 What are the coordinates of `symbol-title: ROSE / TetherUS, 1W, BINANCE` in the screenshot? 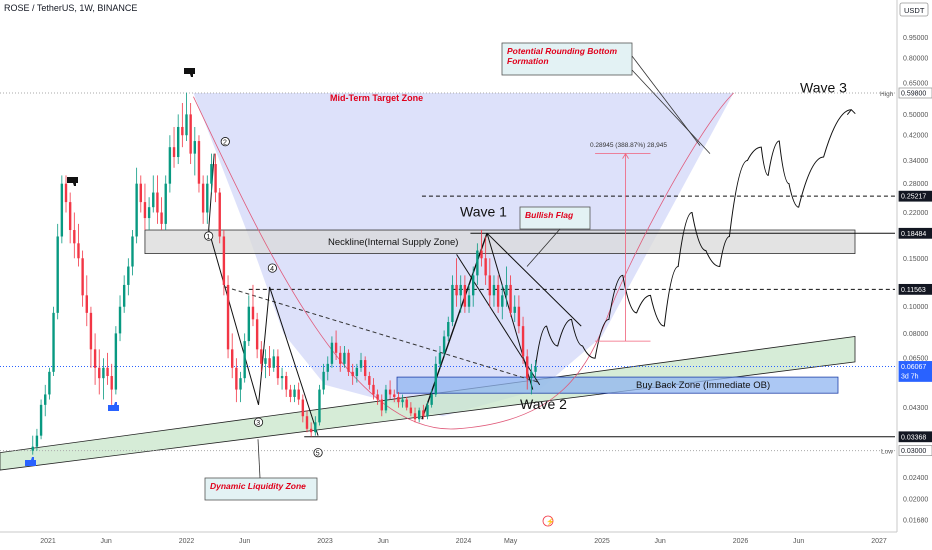 It's located at (71, 8).